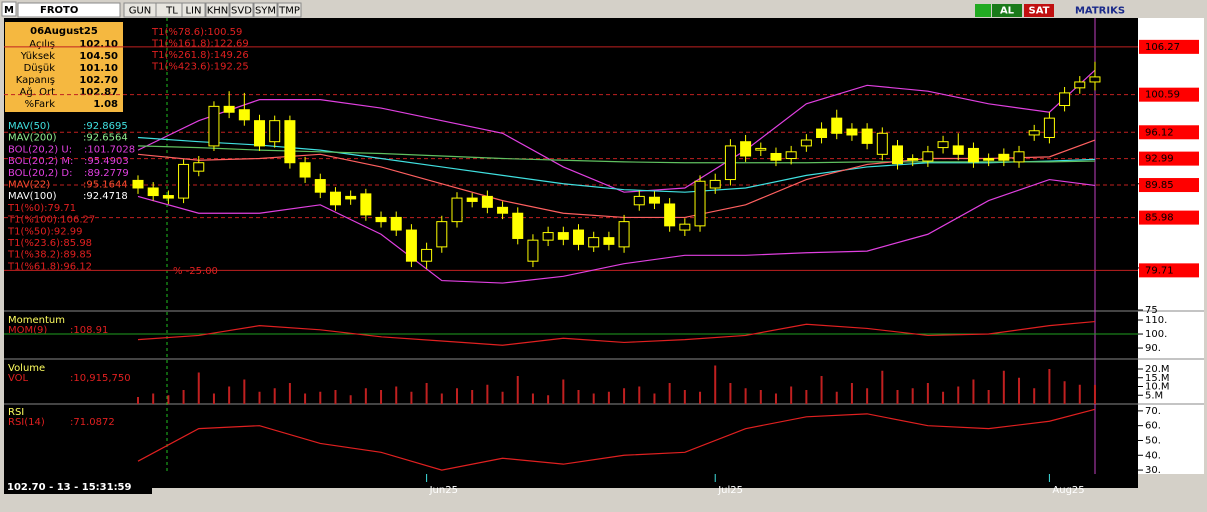 This screenshot has width=1207, height=512. Describe the element at coordinates (42, 44) in the screenshot. I see `info-label: Açılış` at that location.